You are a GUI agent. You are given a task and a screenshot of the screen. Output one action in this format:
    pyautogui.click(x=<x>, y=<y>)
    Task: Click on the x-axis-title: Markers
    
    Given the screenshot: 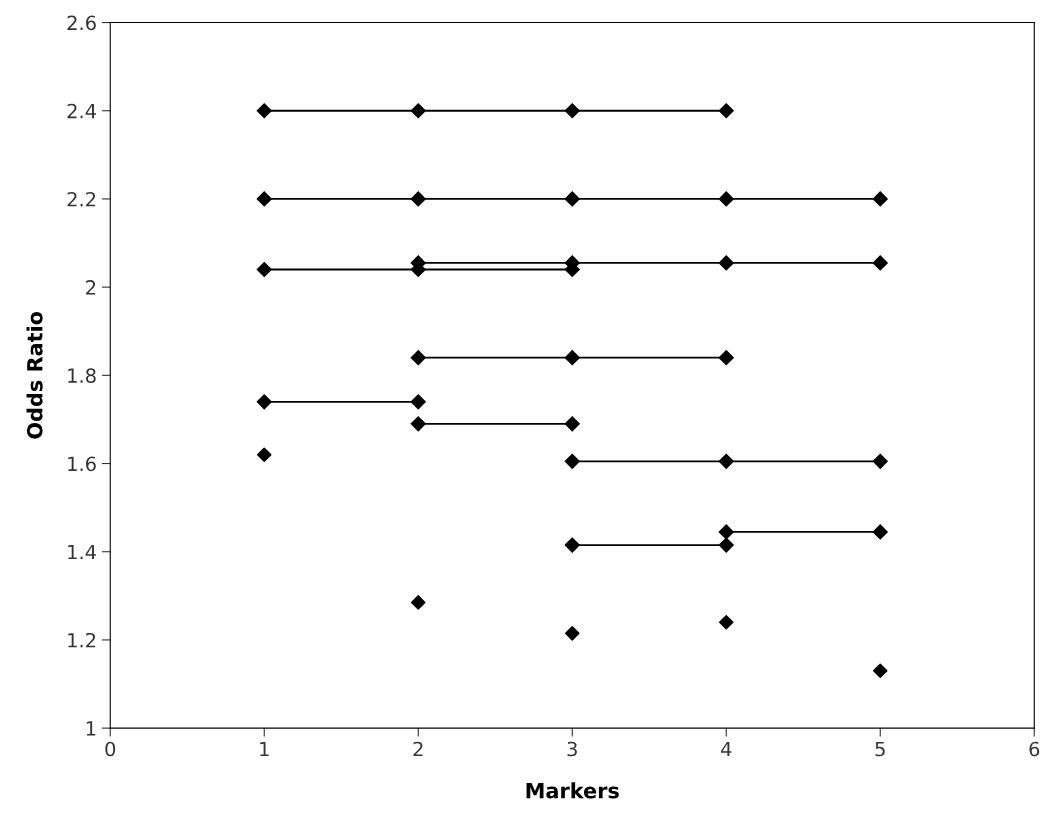 What is the action you would take?
    pyautogui.click(x=572, y=790)
    